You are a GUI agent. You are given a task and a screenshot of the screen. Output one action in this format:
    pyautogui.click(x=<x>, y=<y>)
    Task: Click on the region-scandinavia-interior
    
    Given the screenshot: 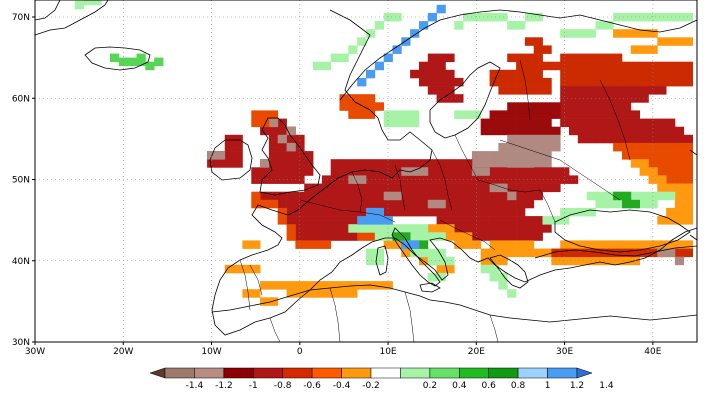 What is the action you would take?
    pyautogui.click(x=437, y=78)
    